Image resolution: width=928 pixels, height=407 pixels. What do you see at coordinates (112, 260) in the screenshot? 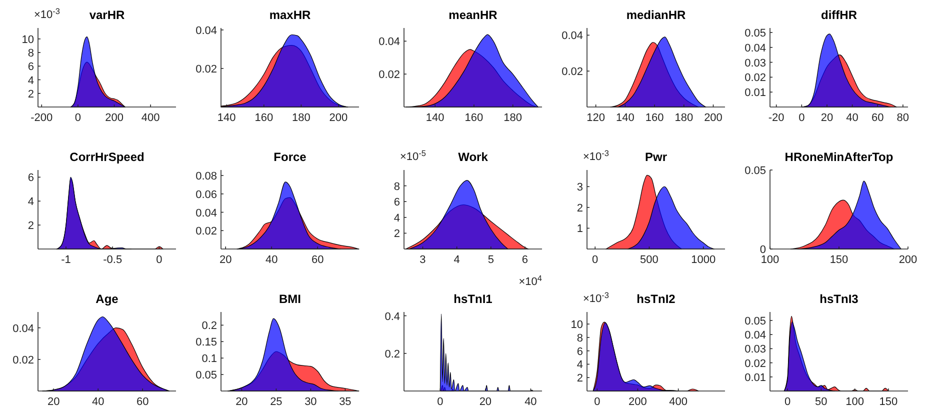
I see `x-tick-label: -0.5` at bounding box center [112, 260].